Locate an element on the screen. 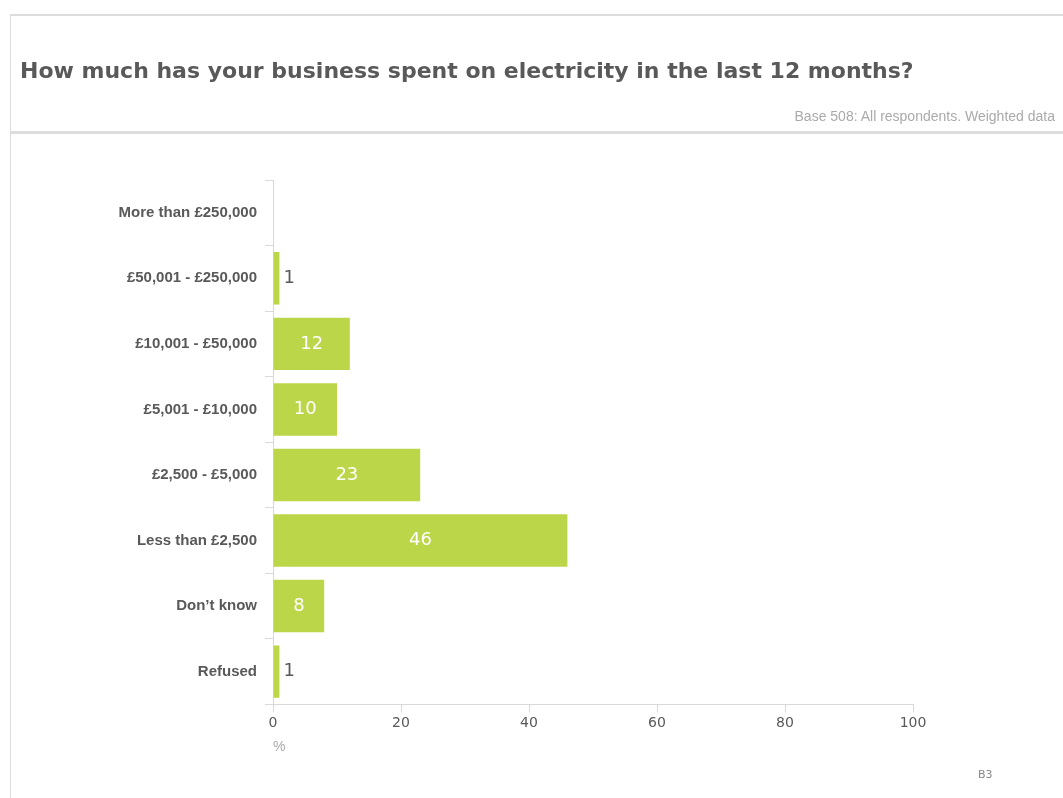  chart-title: How much has your business spent on electricity in the last 12 months? is located at coordinates (467, 70).